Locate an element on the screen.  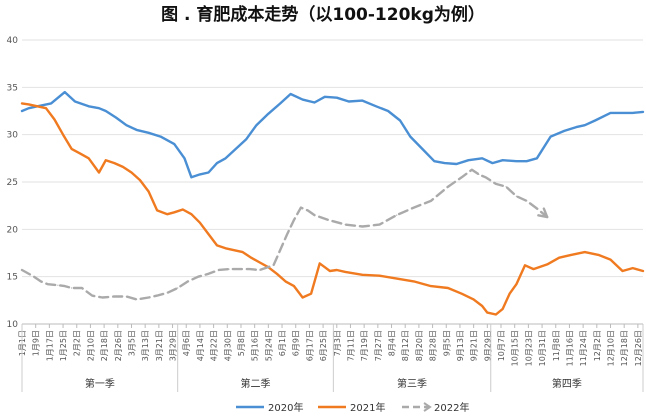
x-tick-label: 4月30日 is located at coordinates (227, 345).